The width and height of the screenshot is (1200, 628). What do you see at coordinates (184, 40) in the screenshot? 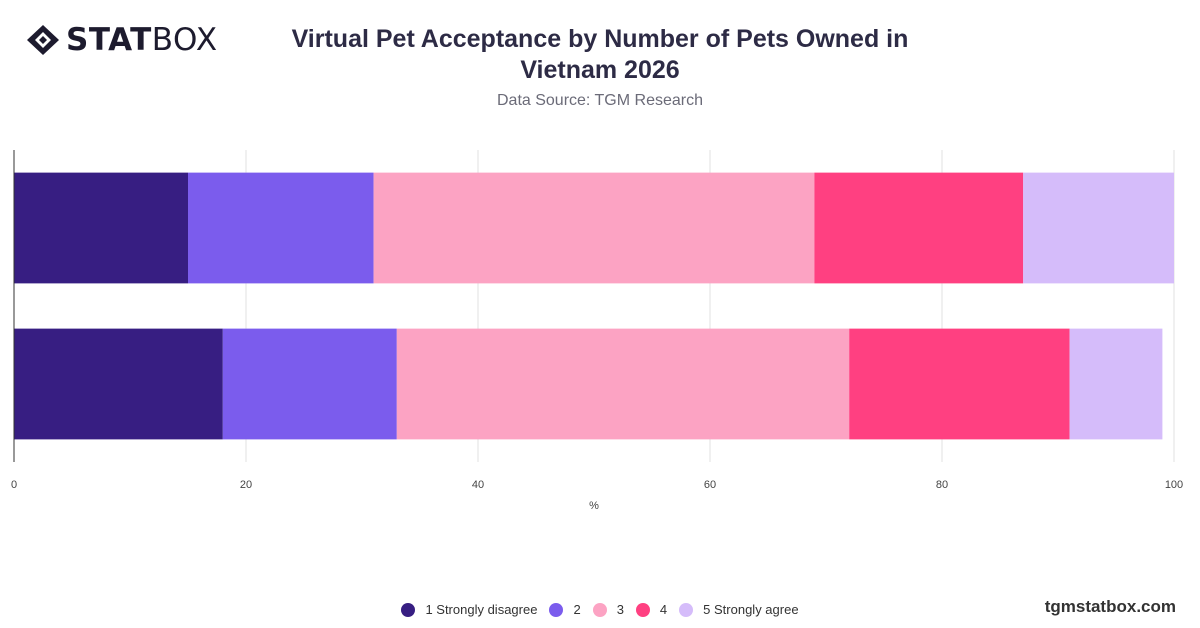
I see `logo-text-light: BOX` at bounding box center [184, 40].